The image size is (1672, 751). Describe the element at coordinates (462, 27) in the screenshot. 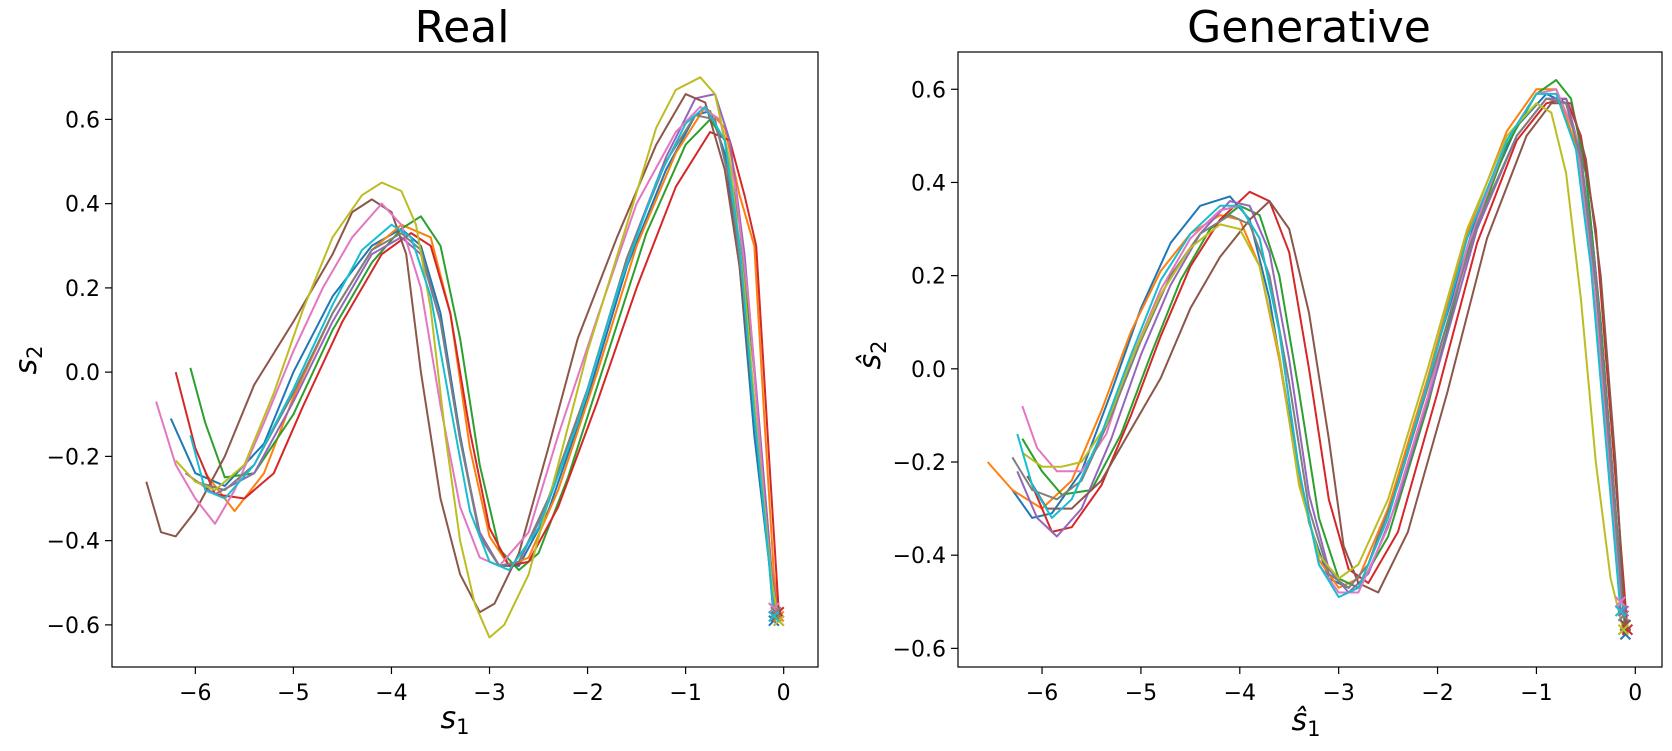

I see `chart-title-real: Real` at that location.